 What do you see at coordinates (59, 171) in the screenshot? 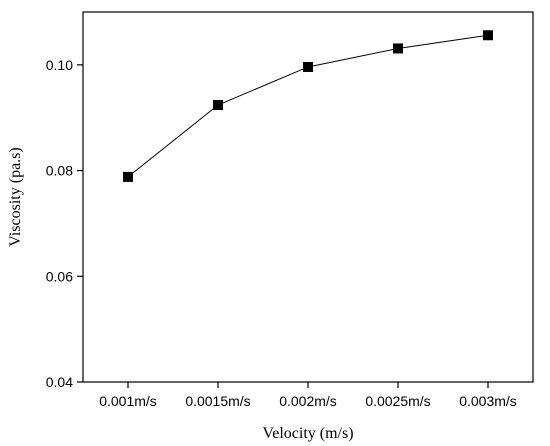
I see `y-tick-label: 0.08` at bounding box center [59, 171].